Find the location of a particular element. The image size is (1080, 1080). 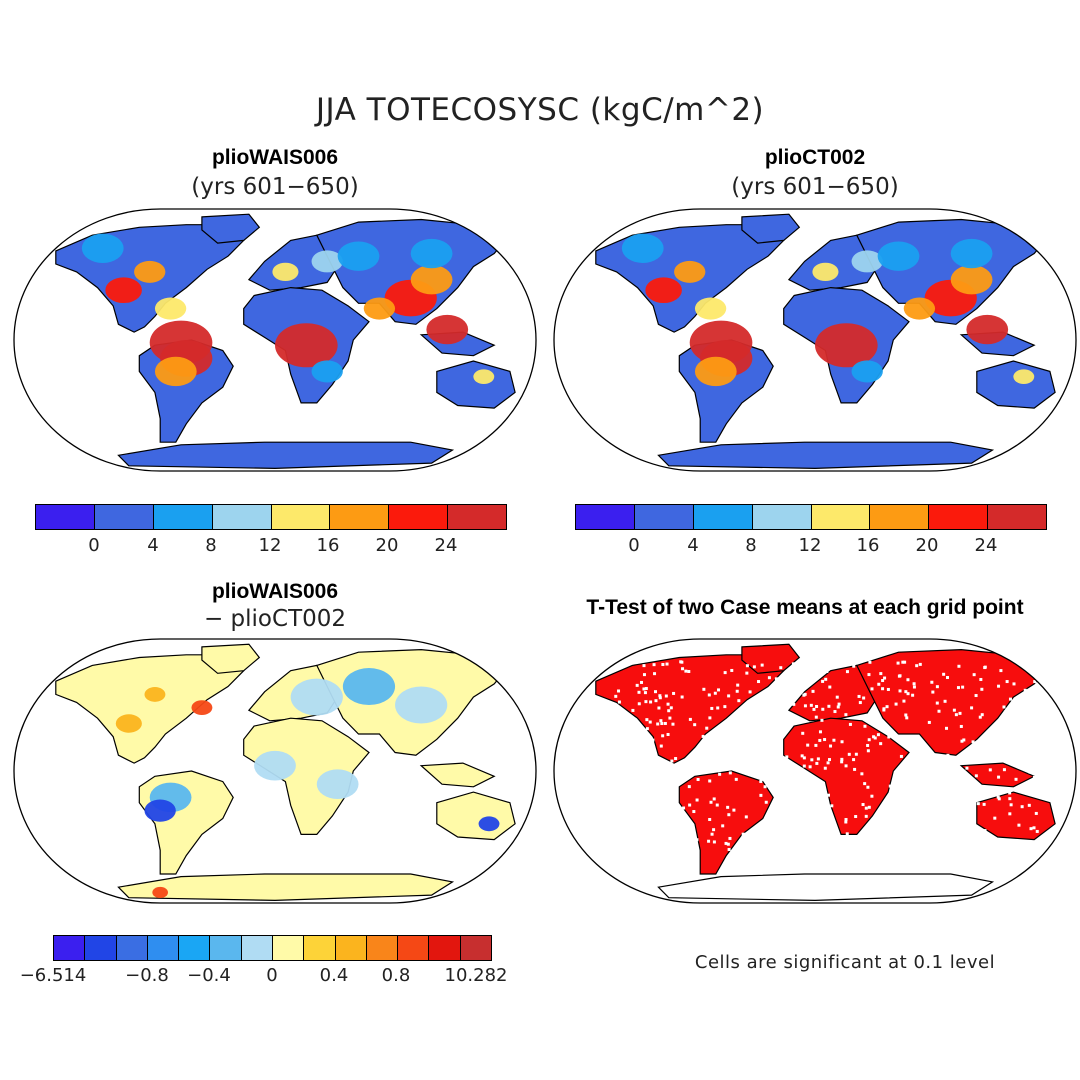

panel-subtitle-wais: (yrs 601−650) is located at coordinates (275, 187).